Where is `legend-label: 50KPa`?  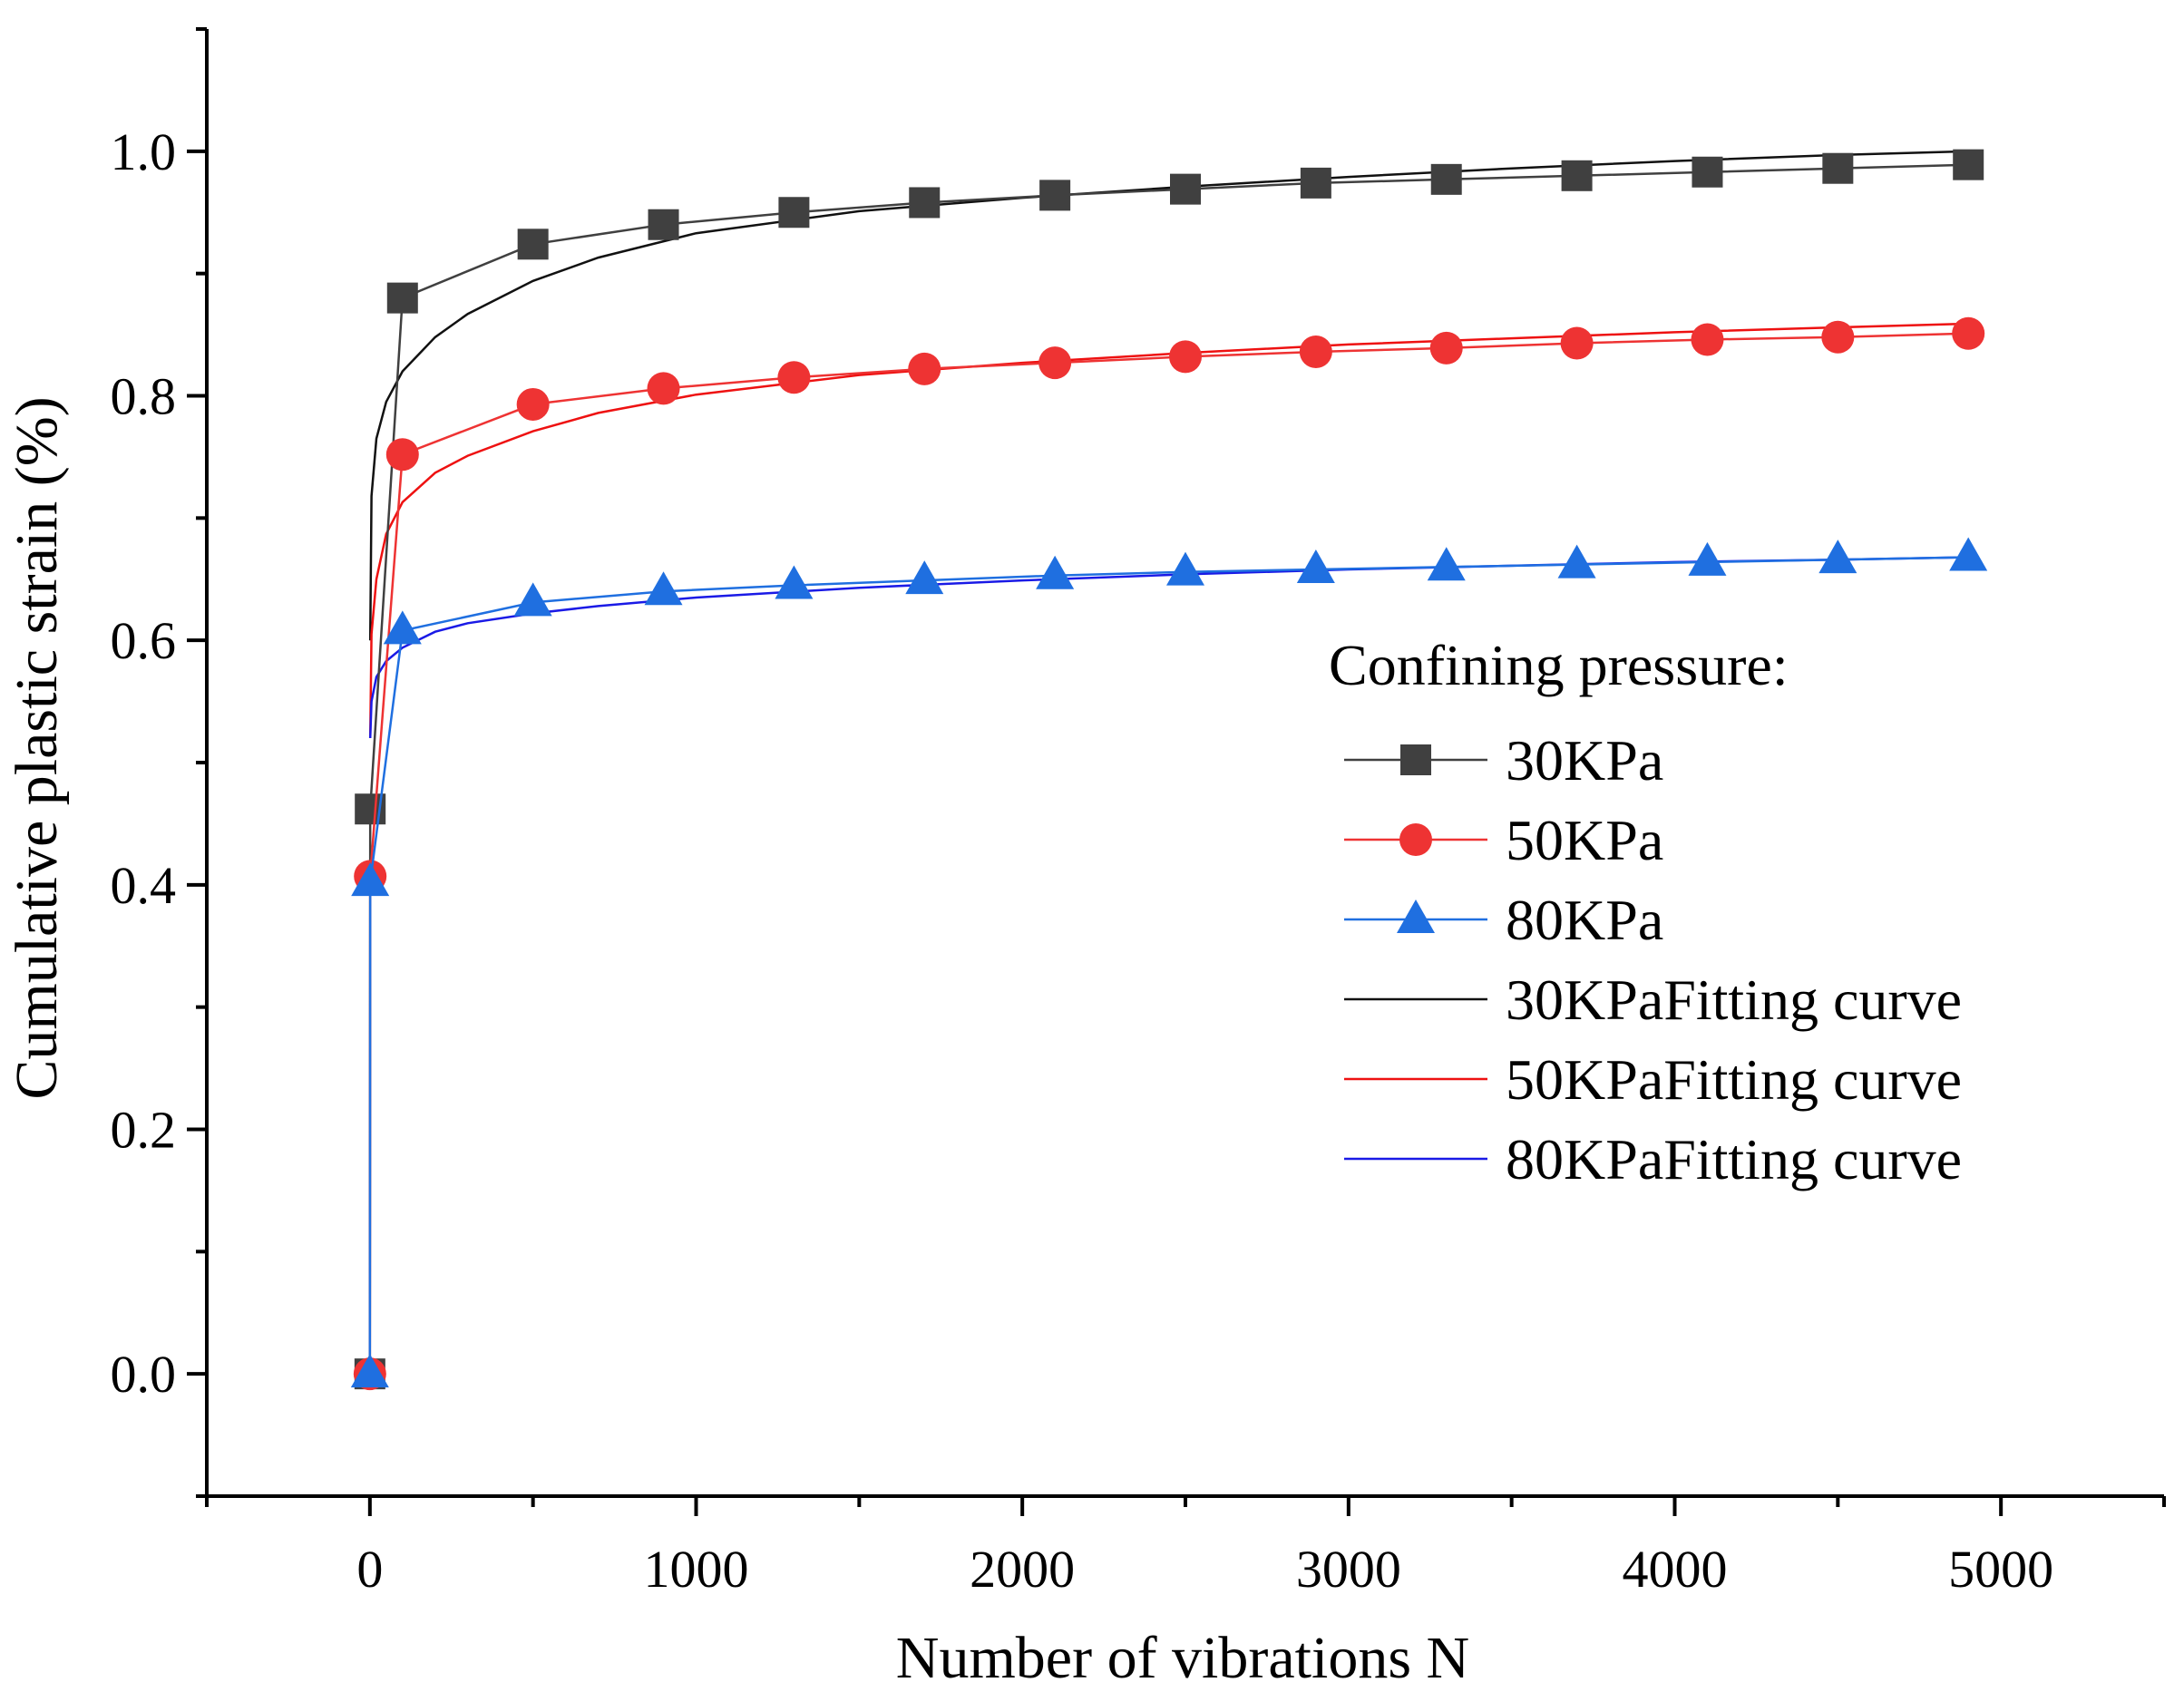
legend-label: 50KPa is located at coordinates (1584, 840).